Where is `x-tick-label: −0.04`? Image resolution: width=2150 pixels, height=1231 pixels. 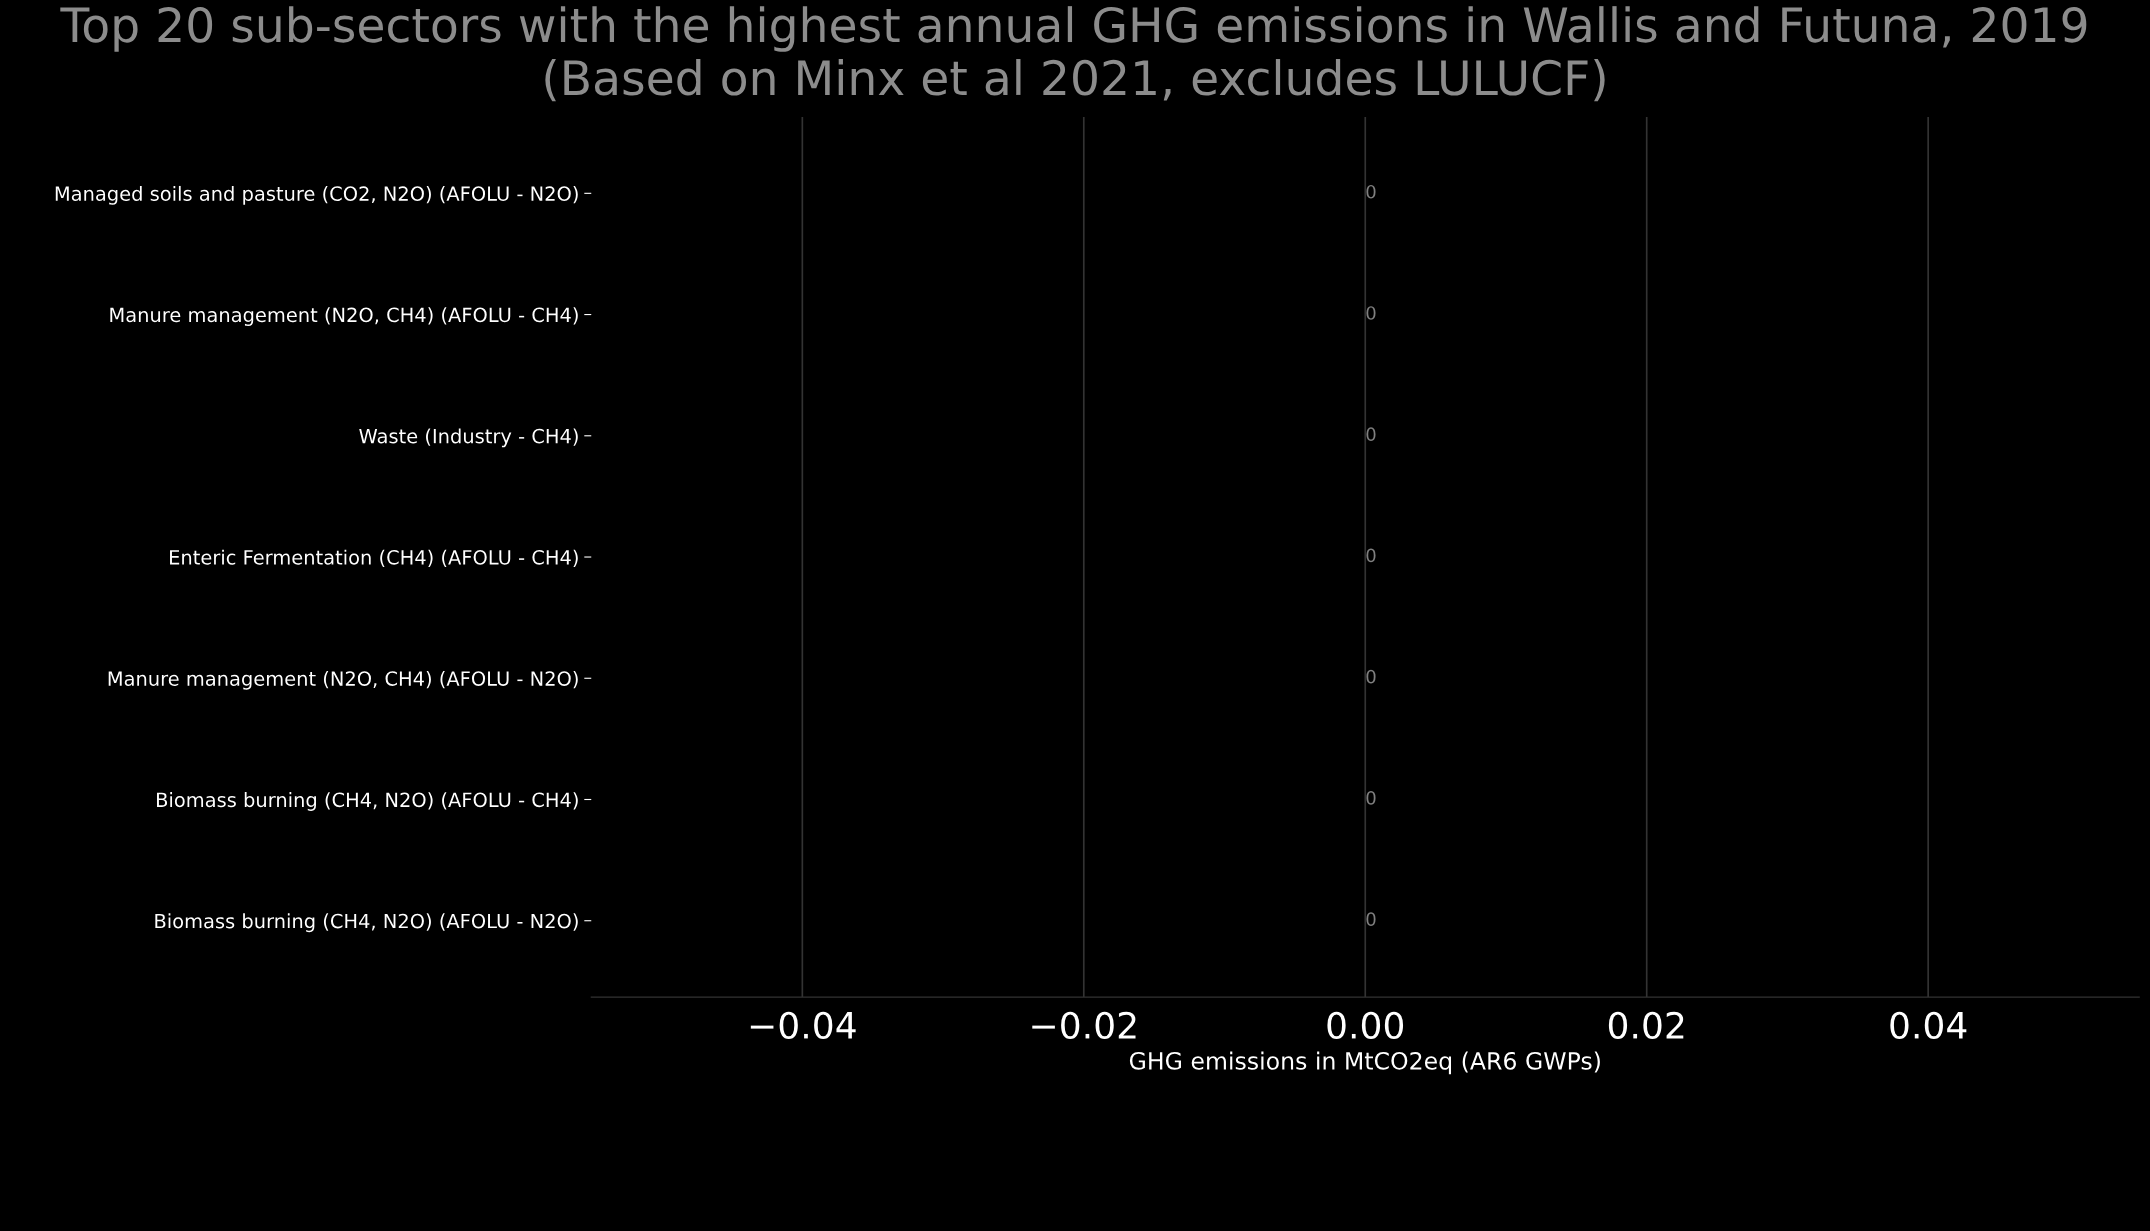
x-tick-label: −0.04 is located at coordinates (803, 1025).